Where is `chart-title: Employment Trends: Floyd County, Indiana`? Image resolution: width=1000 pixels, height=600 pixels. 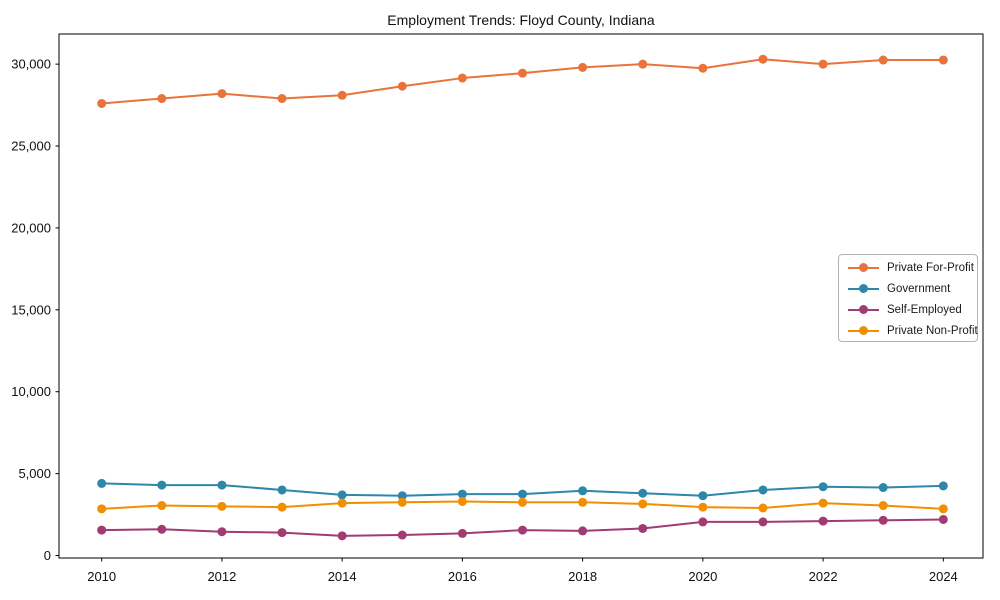
chart-title: Employment Trends: Floyd County, Indiana is located at coordinates (521, 20).